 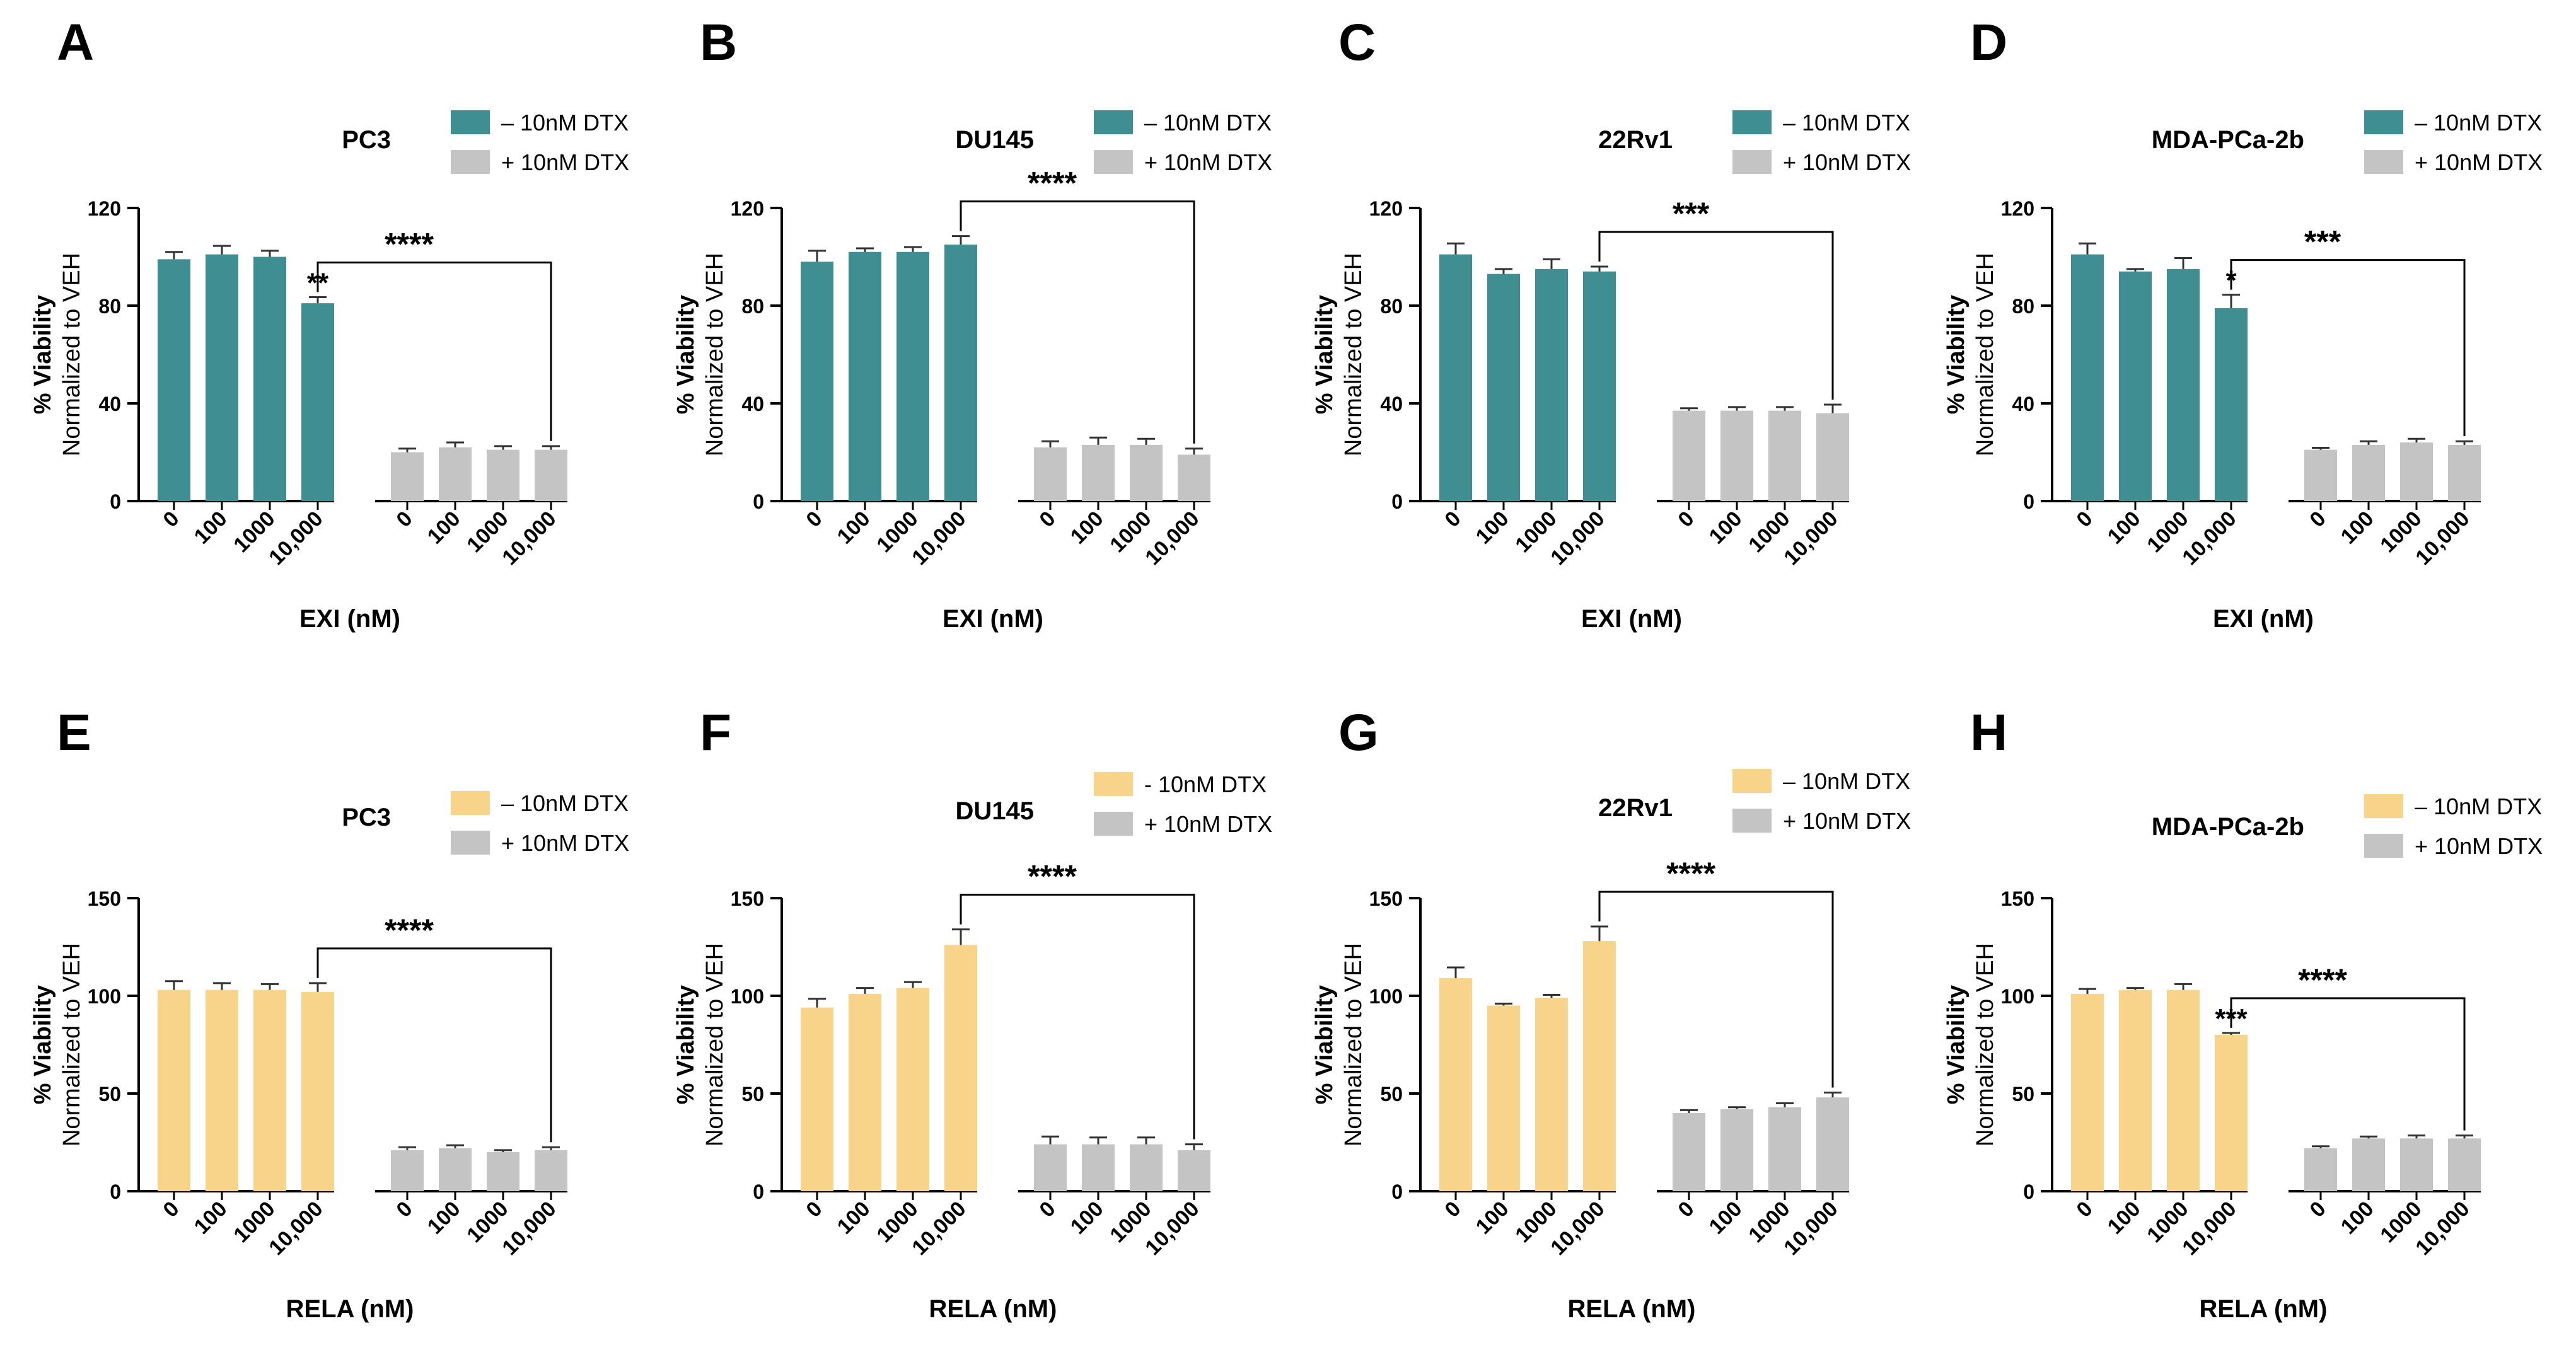 I want to click on x-label: RELA (nM), so click(x=993, y=1309).